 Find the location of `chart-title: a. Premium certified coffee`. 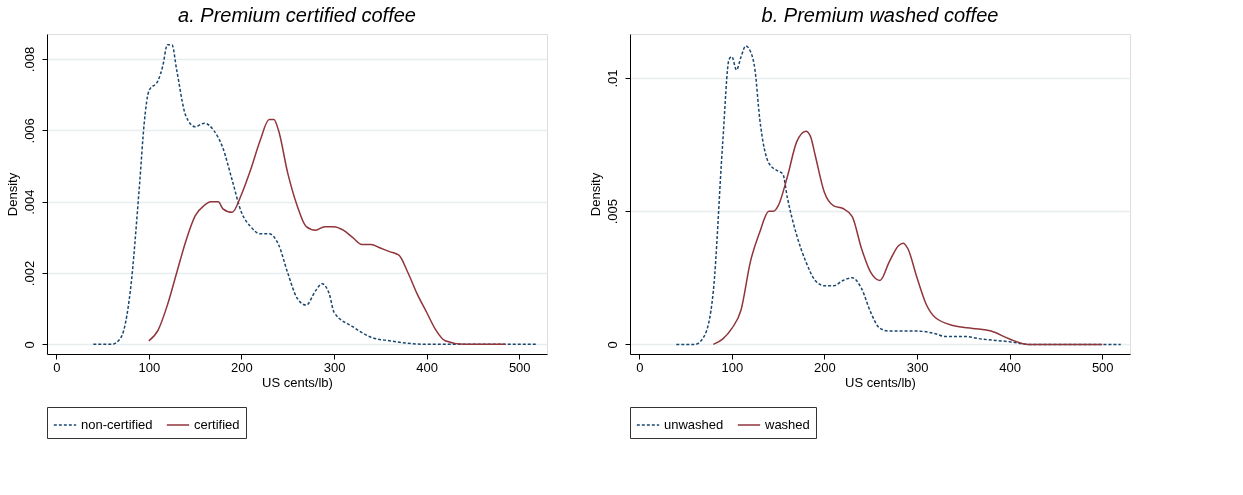

chart-title: a. Premium certified coffee is located at coordinates (297, 15).